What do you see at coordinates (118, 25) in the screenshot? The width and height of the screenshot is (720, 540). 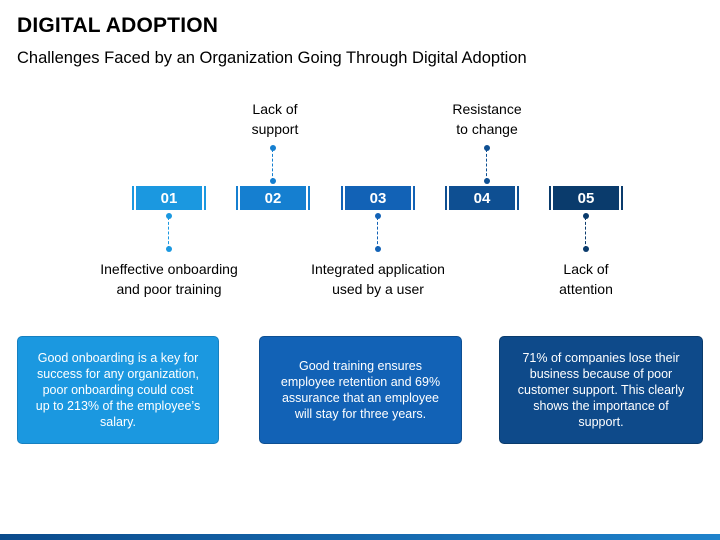 I see `page-title: DIGITAL ADOPTION` at bounding box center [118, 25].